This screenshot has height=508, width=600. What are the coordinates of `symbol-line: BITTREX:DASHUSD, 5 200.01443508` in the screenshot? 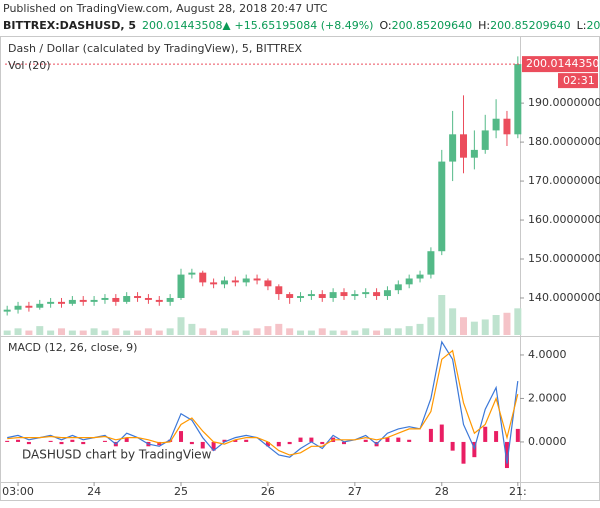 It's located at (113, 25).